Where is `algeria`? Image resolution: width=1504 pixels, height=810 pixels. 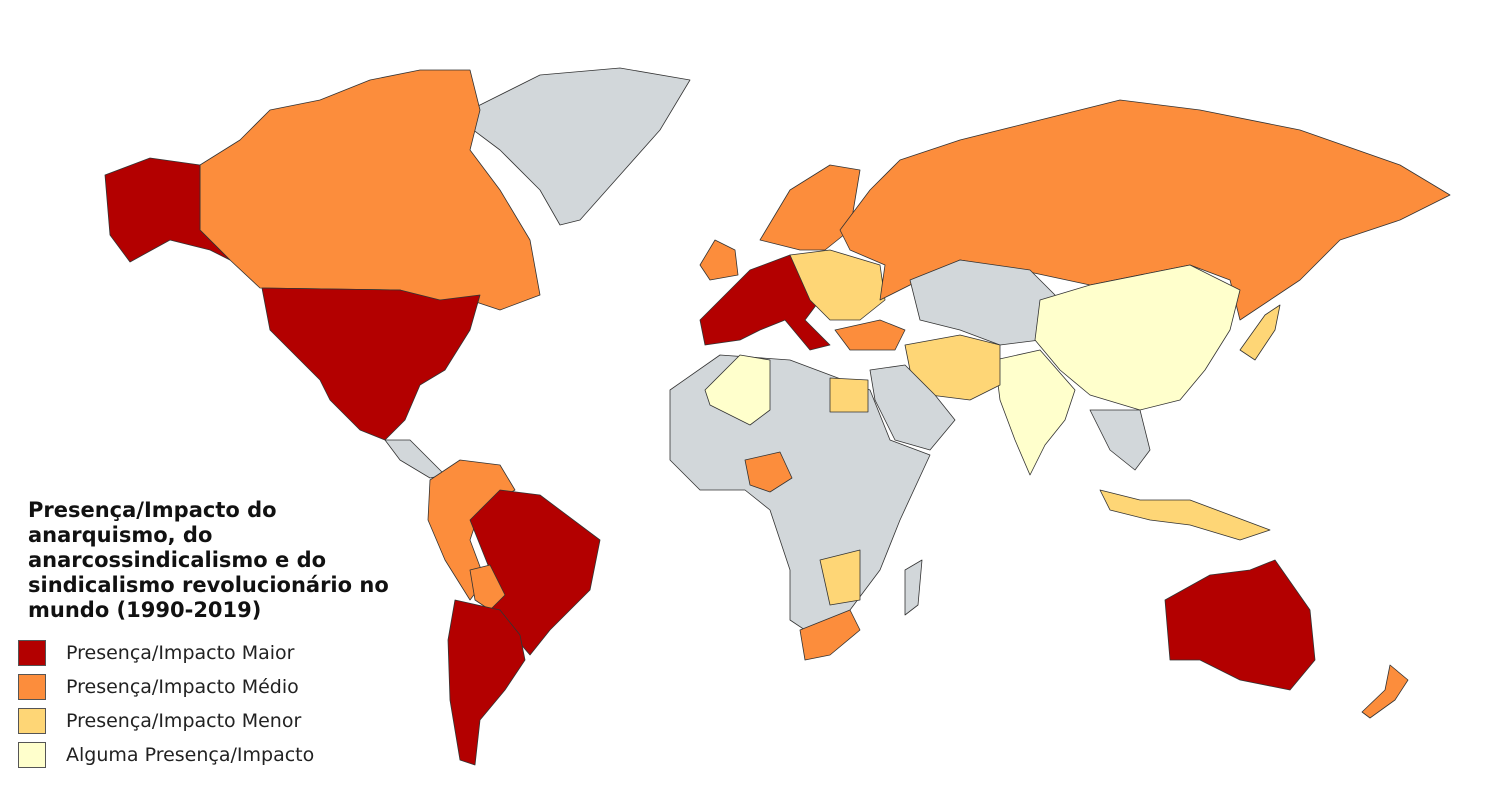
algeria is located at coordinates (737, 390).